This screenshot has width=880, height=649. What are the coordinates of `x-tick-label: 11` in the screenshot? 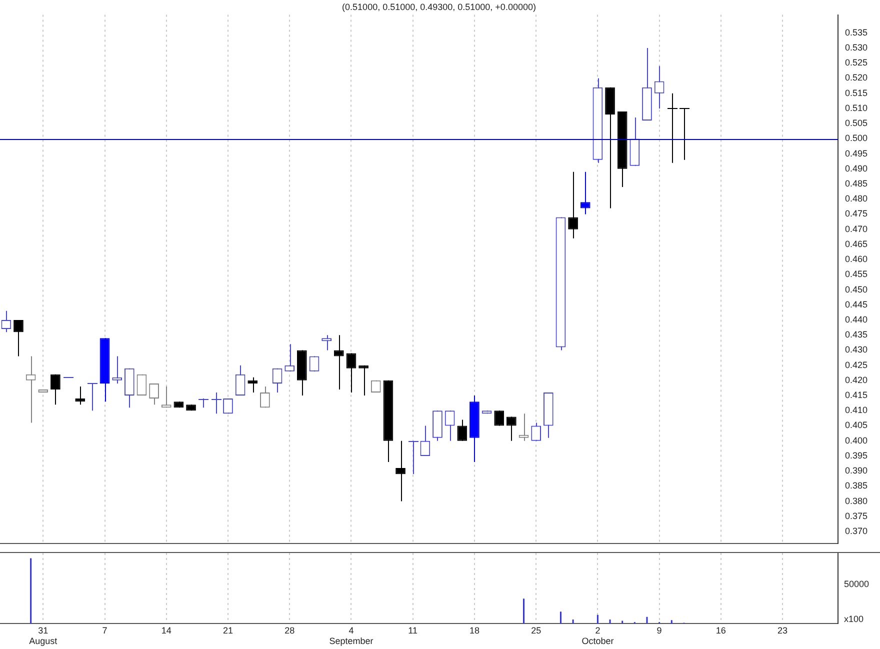 It's located at (413, 630).